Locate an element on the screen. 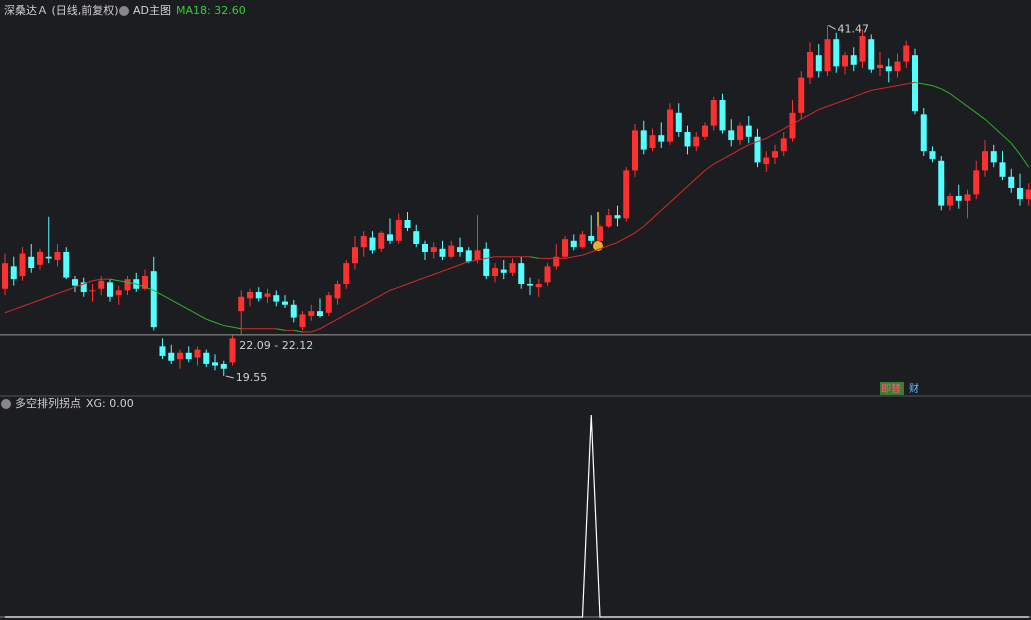  high-pointer is located at coordinates (832, 27).